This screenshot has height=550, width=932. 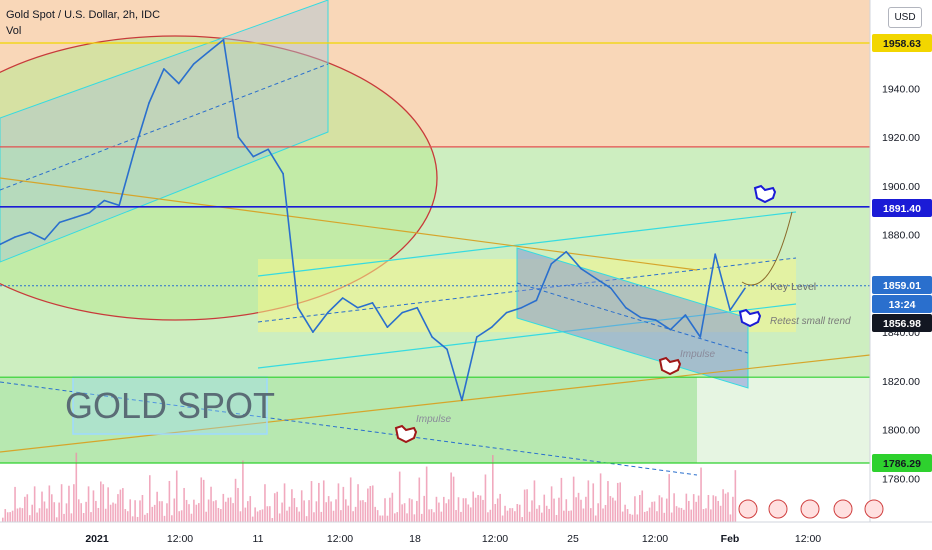 What do you see at coordinates (97, 539) in the screenshot?
I see `x-tick-label: 2021` at bounding box center [97, 539].